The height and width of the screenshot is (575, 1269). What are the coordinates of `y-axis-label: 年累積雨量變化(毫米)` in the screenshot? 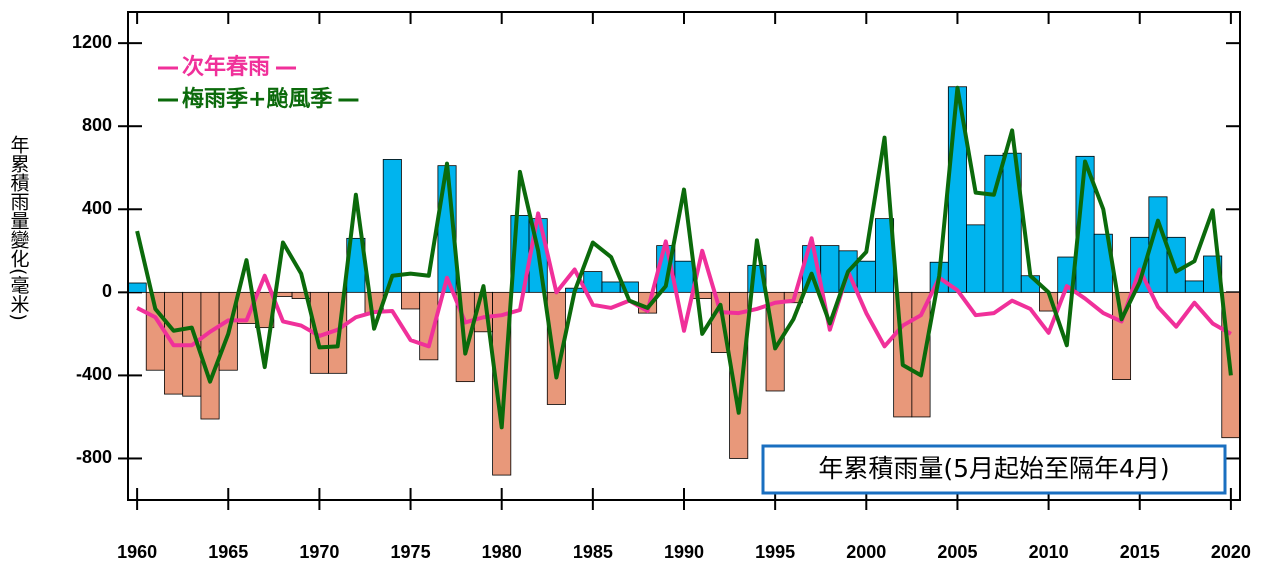 It's located at (19, 228).